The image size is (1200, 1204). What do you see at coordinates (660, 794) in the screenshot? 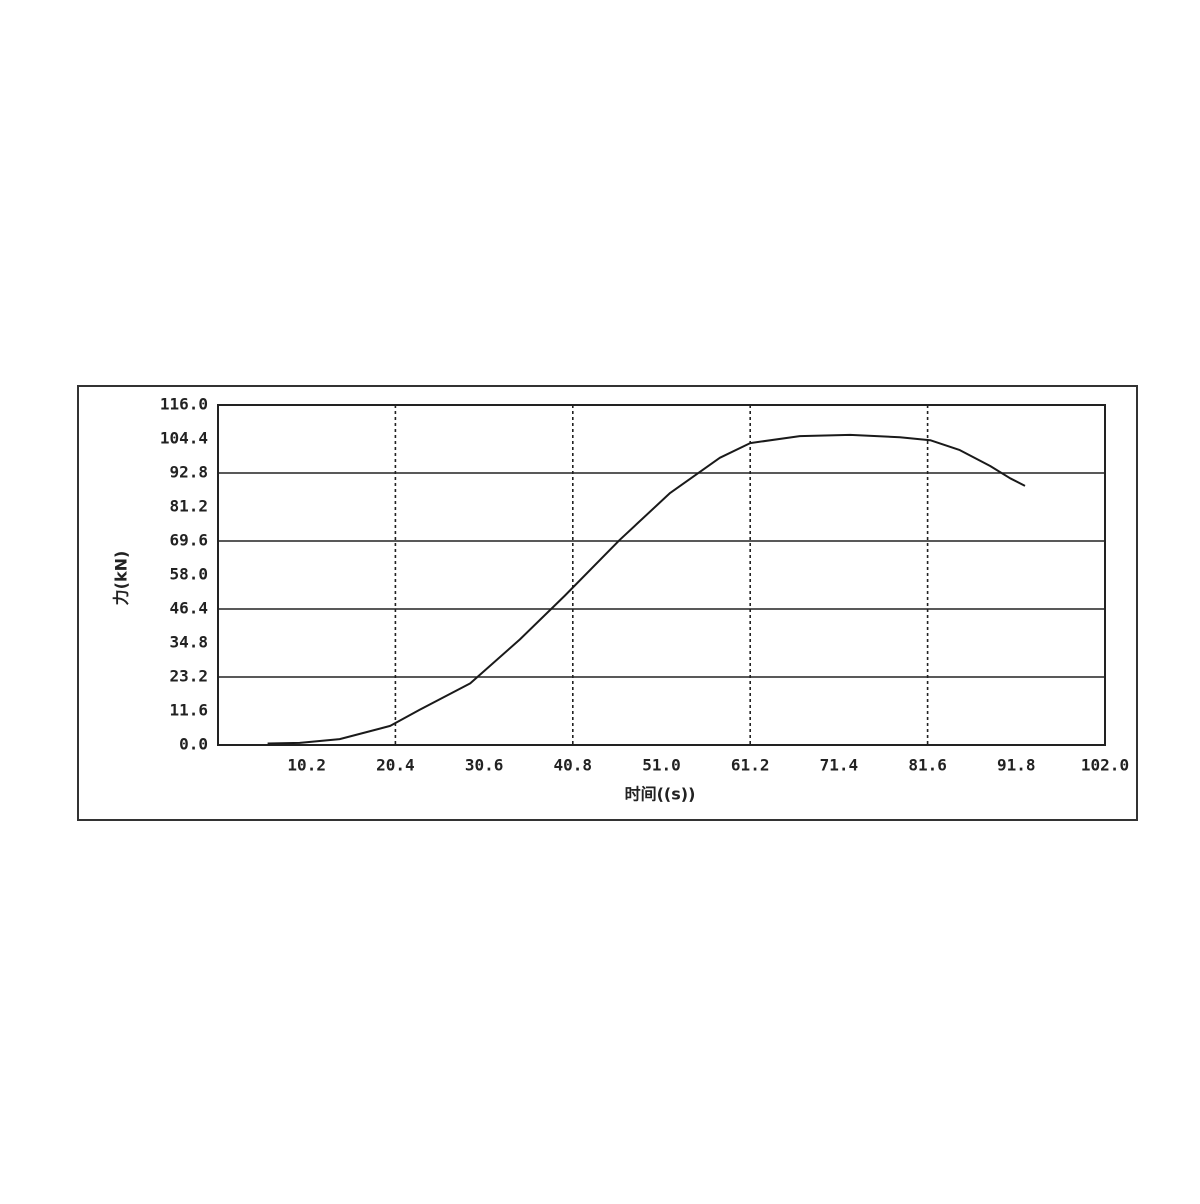
I see `x-axis-label: 时间((s))` at bounding box center [660, 794].